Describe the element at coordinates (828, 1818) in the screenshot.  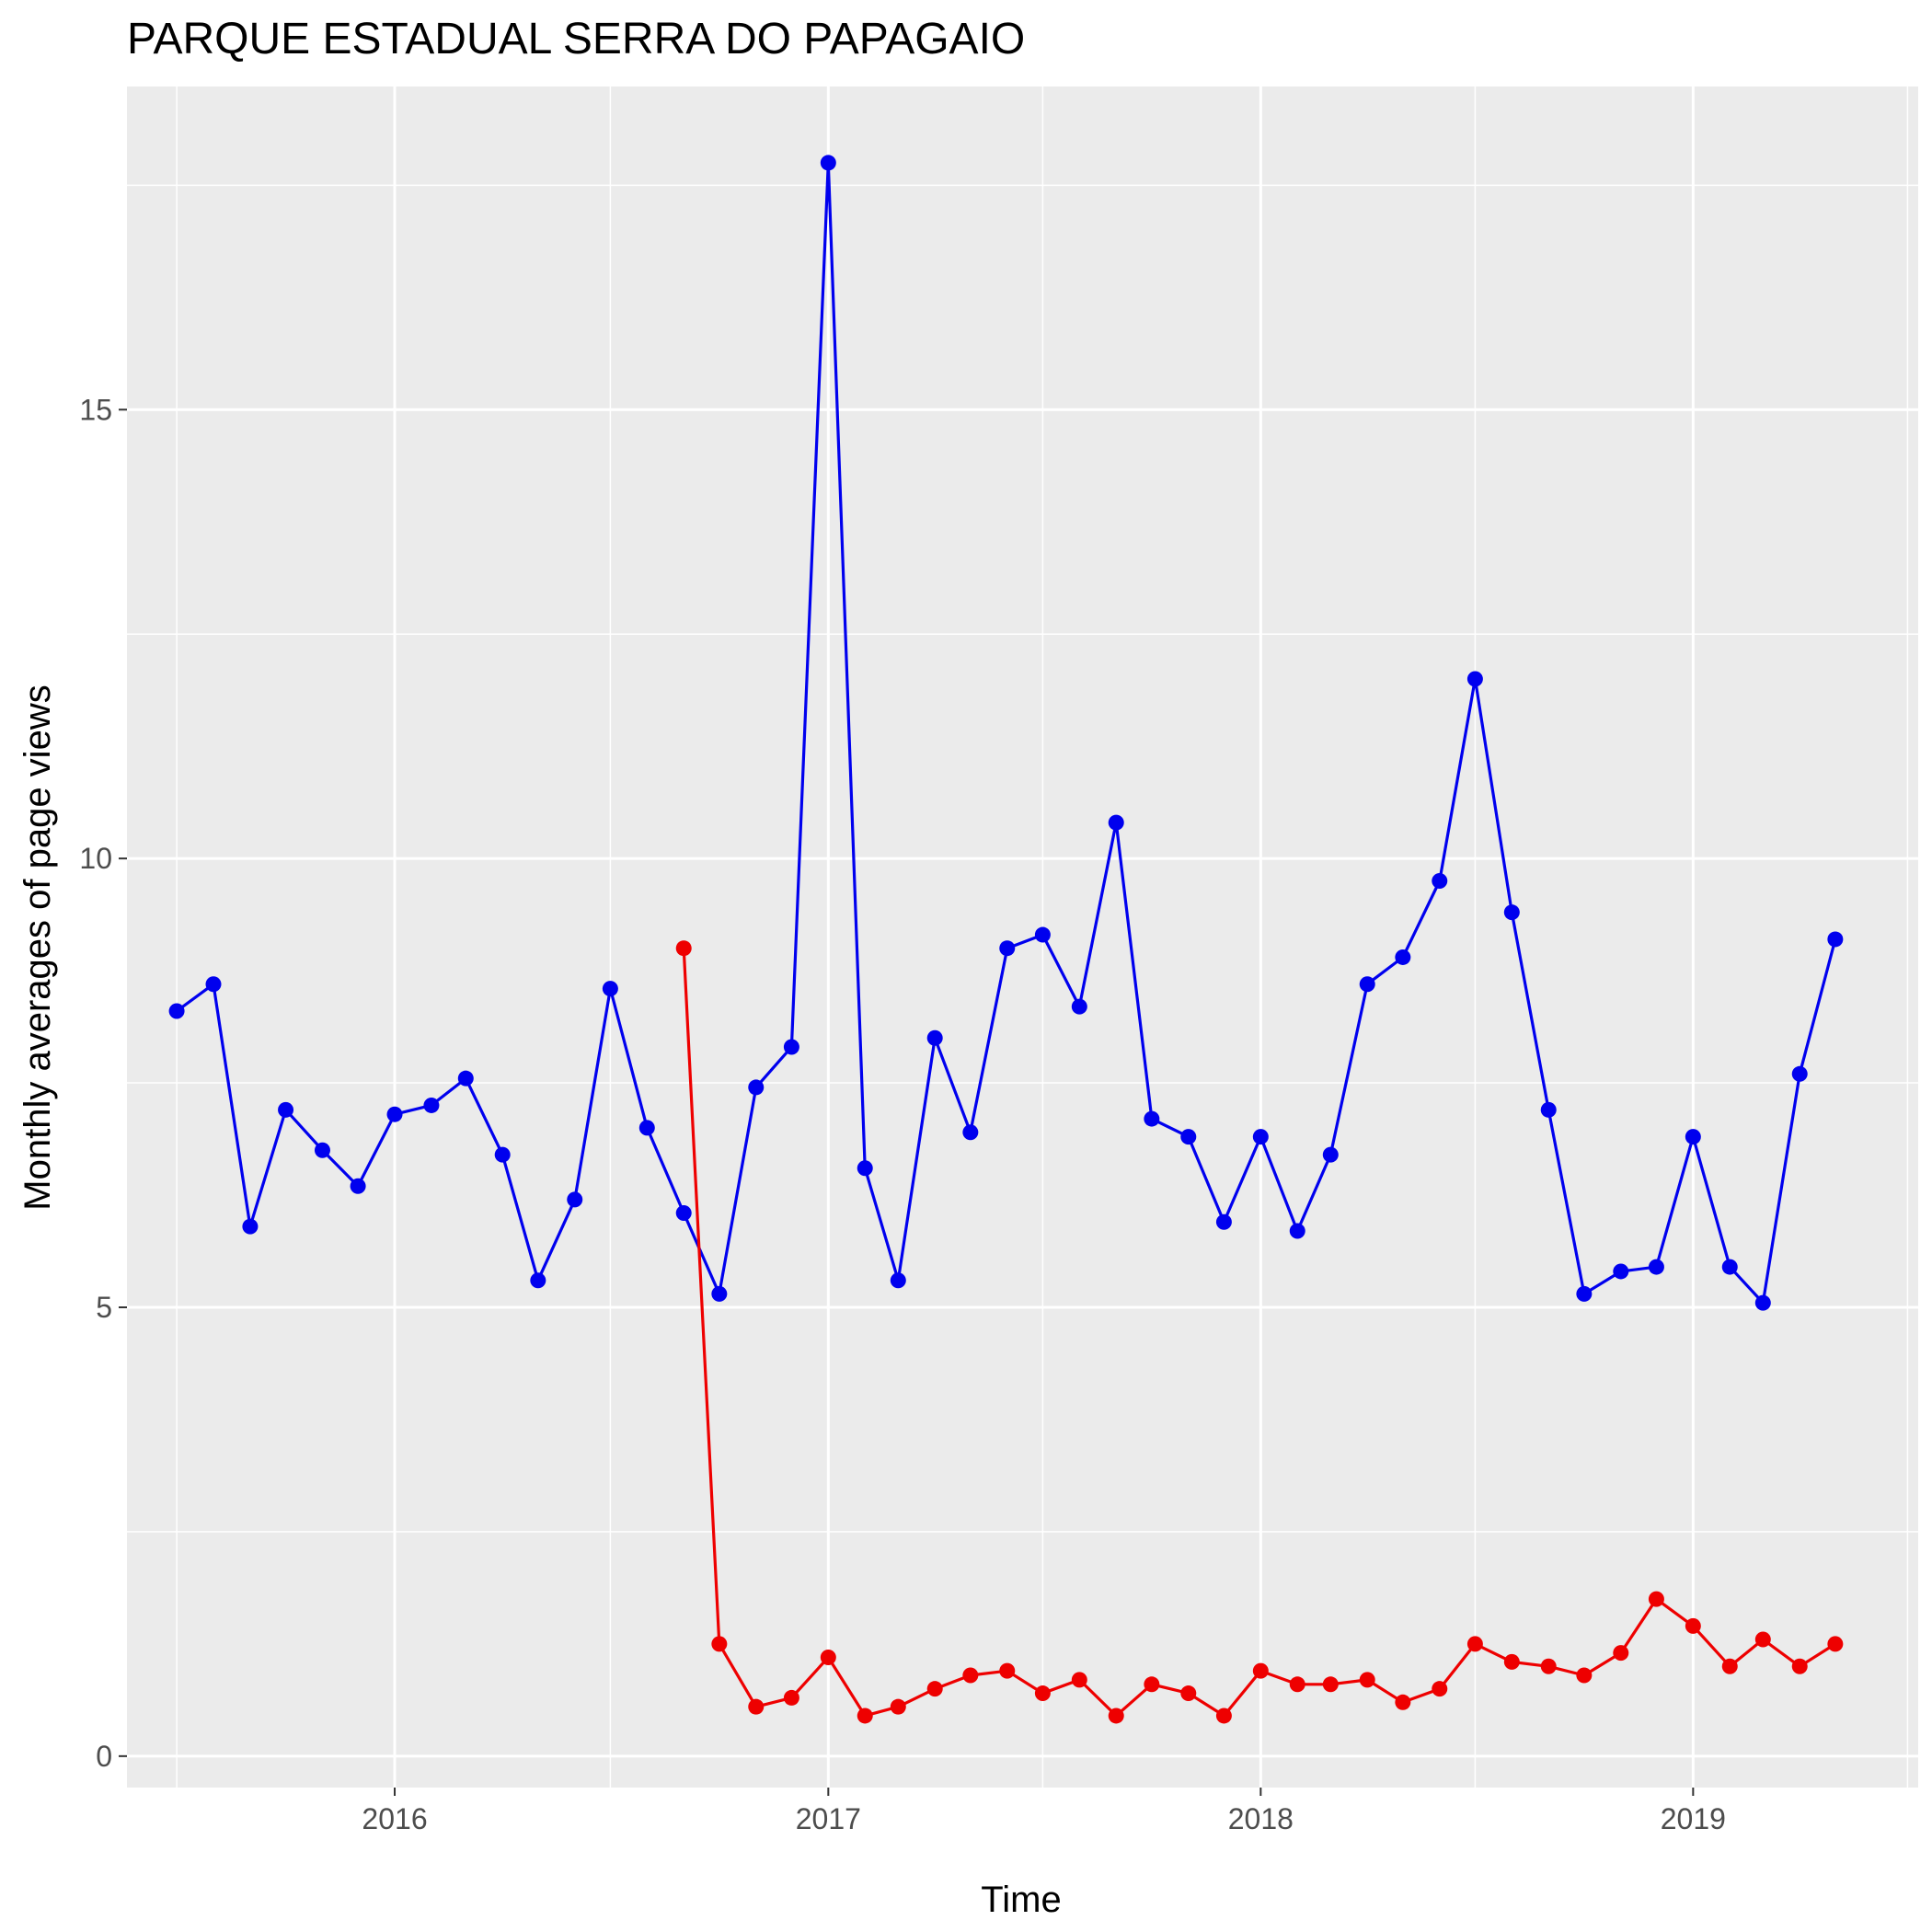
I see `x-tick-label: 2017` at that location.